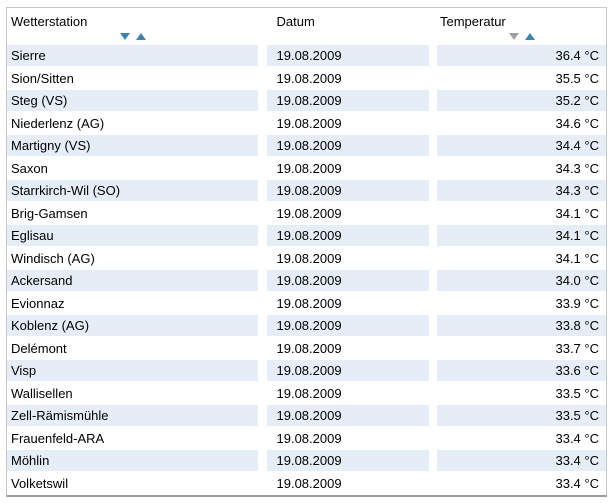 The height and width of the screenshot is (503, 613). I want to click on table-row: Wallisellen 19.08.2009 33.5 °C, so click(306, 394).